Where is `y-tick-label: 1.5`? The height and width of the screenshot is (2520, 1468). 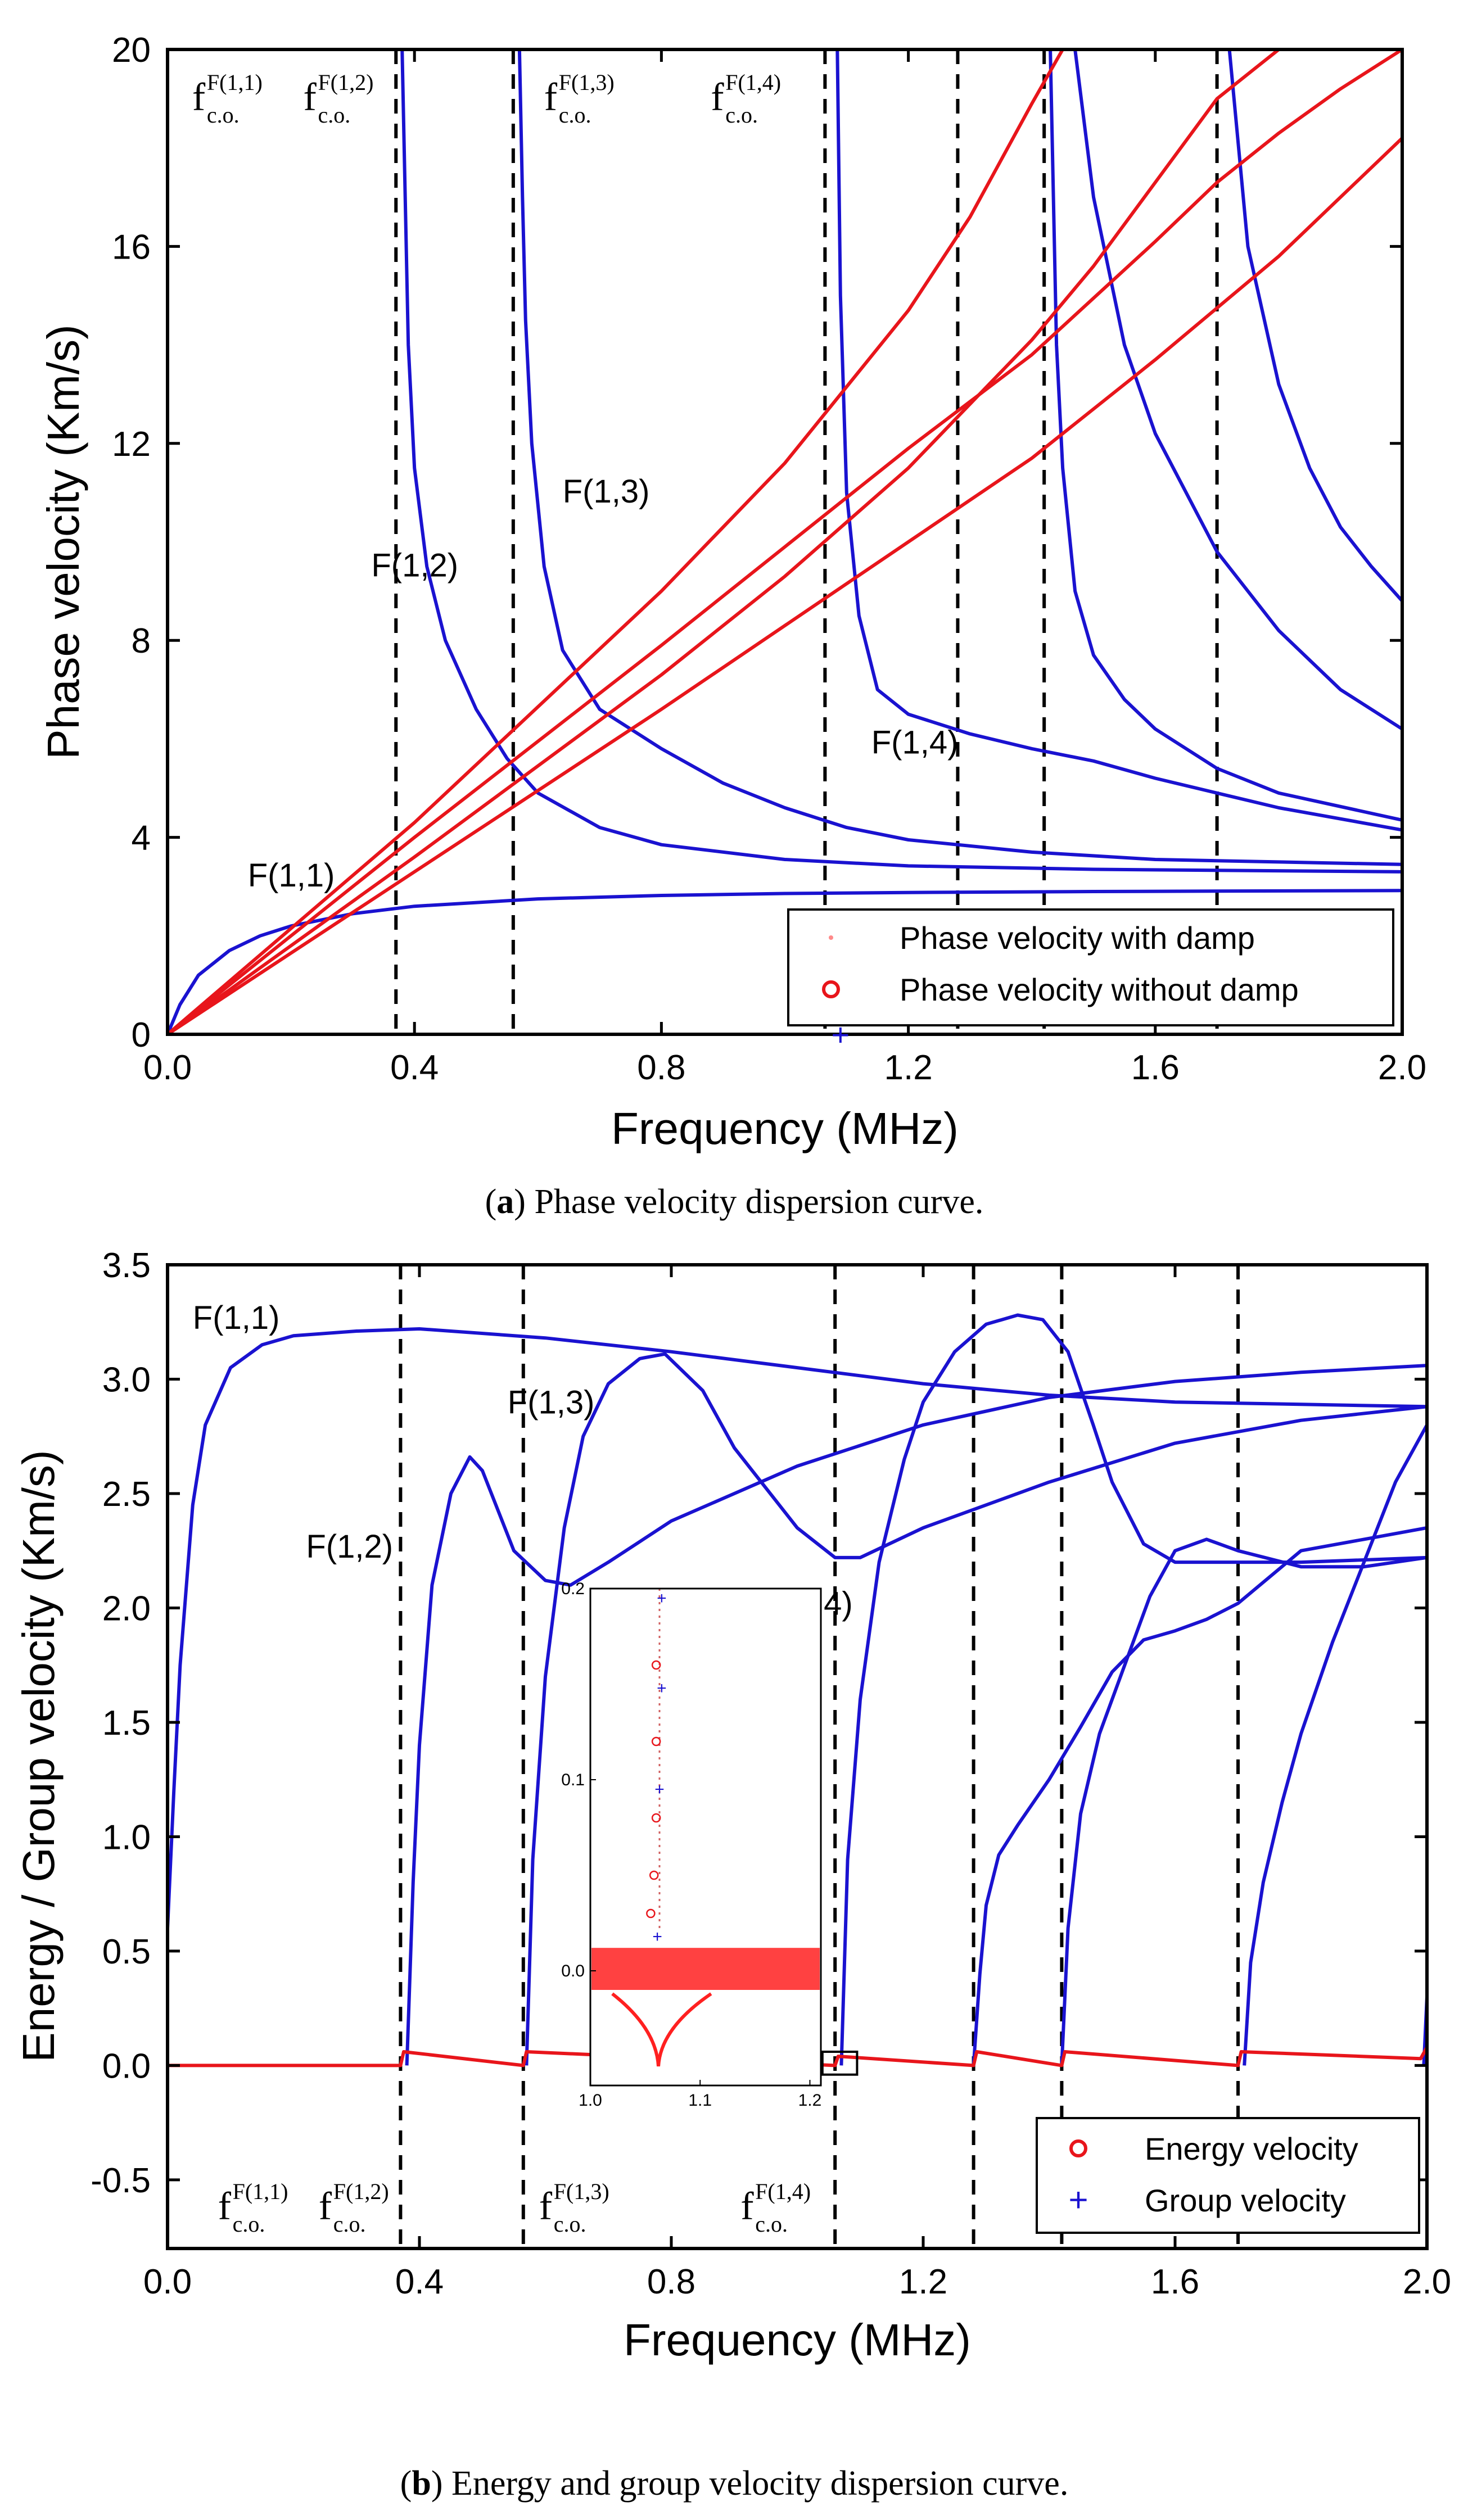
y-tick-label: 1.5 is located at coordinates (126, 1723).